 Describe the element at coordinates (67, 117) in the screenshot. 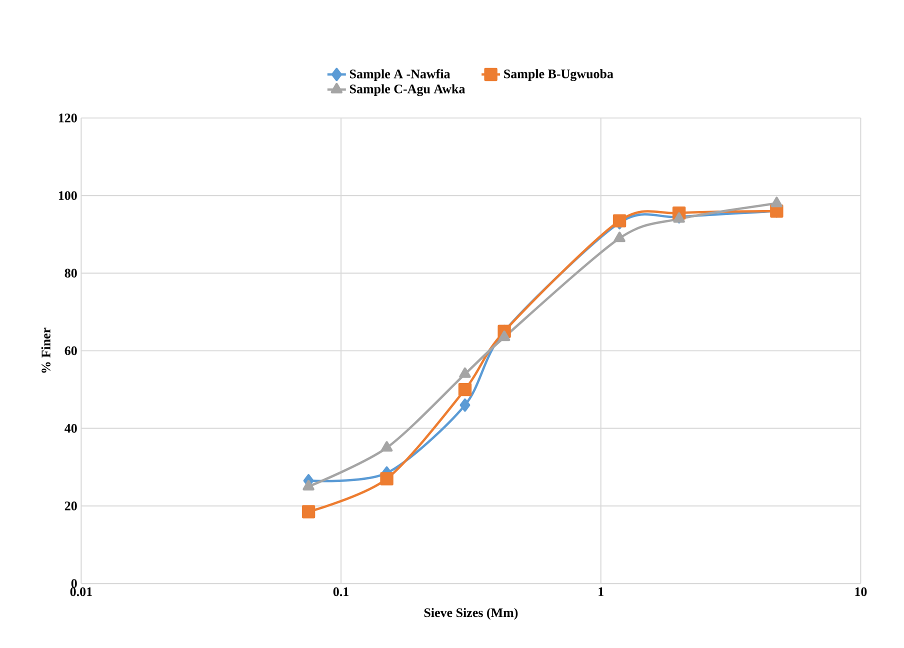

I see `y-tick-label: 120` at that location.